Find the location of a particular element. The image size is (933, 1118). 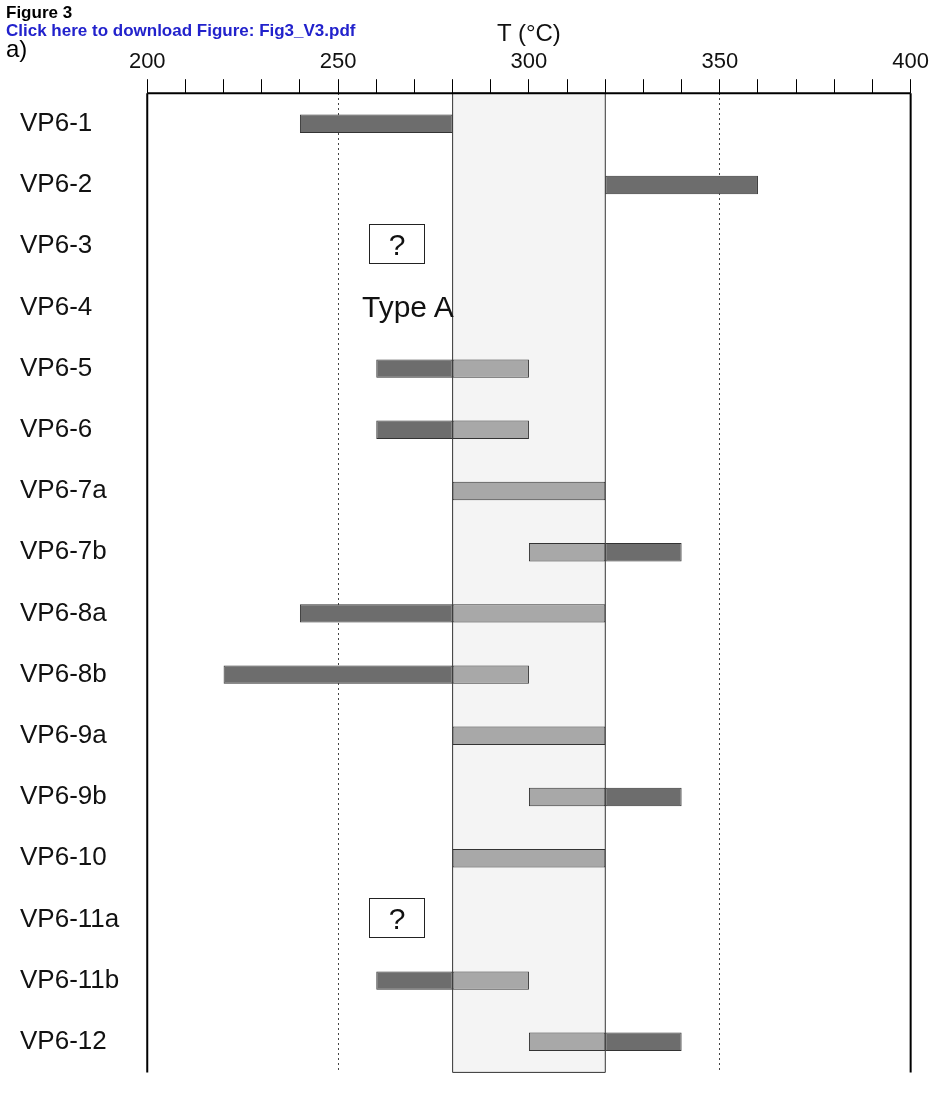

y-tick-label: VP6-8b is located at coordinates (63, 672).